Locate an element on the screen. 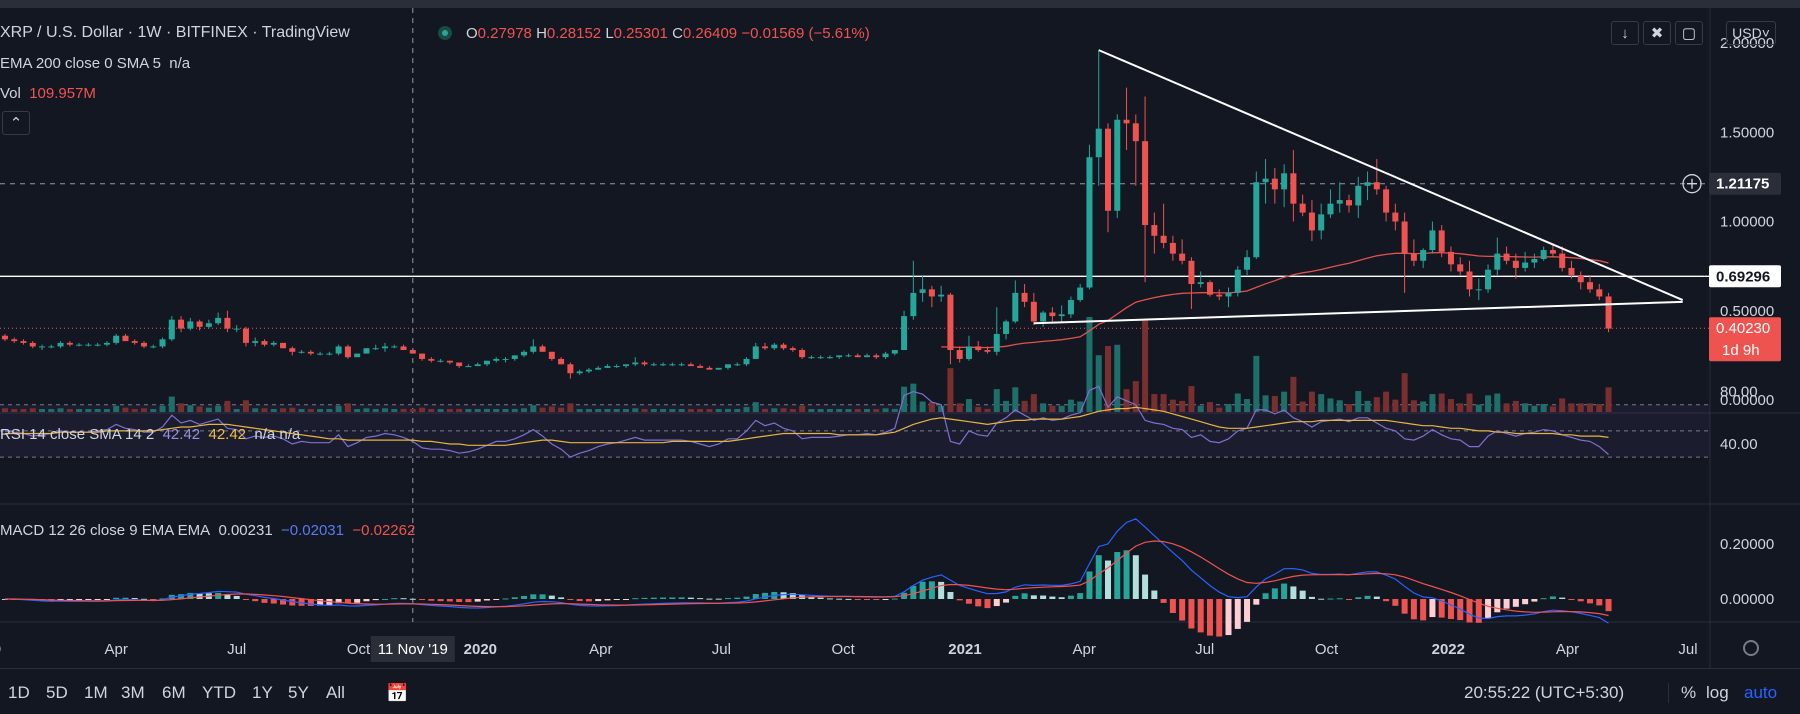 The height and width of the screenshot is (714, 1800). range-1y-button: 1Y is located at coordinates (262, 692).